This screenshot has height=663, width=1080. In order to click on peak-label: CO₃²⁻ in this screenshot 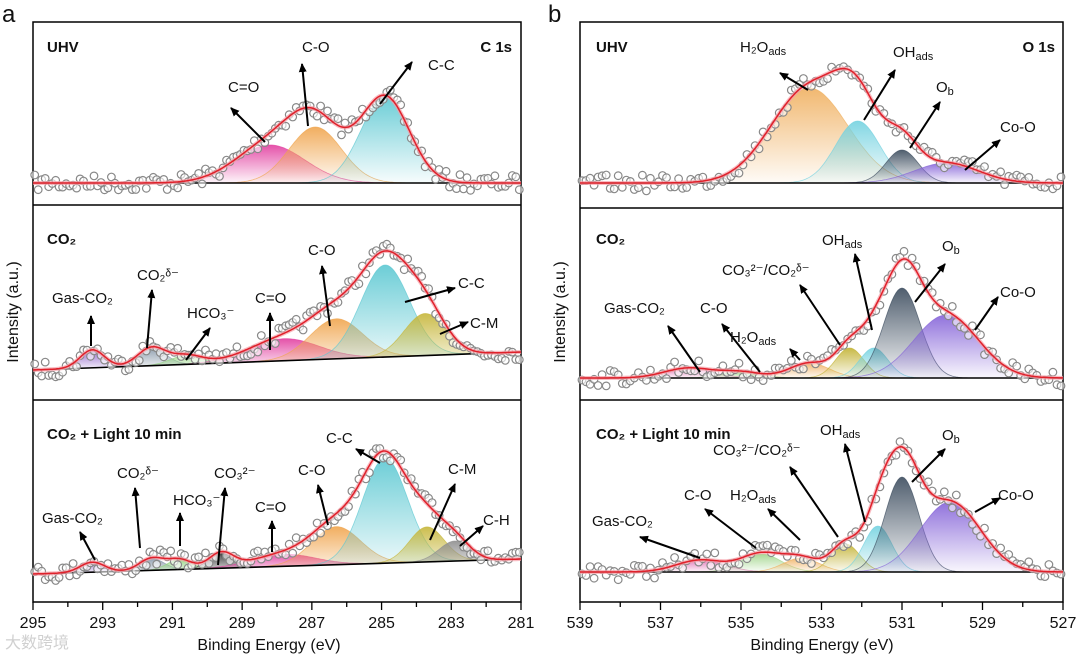, I will do `click(235, 473)`.